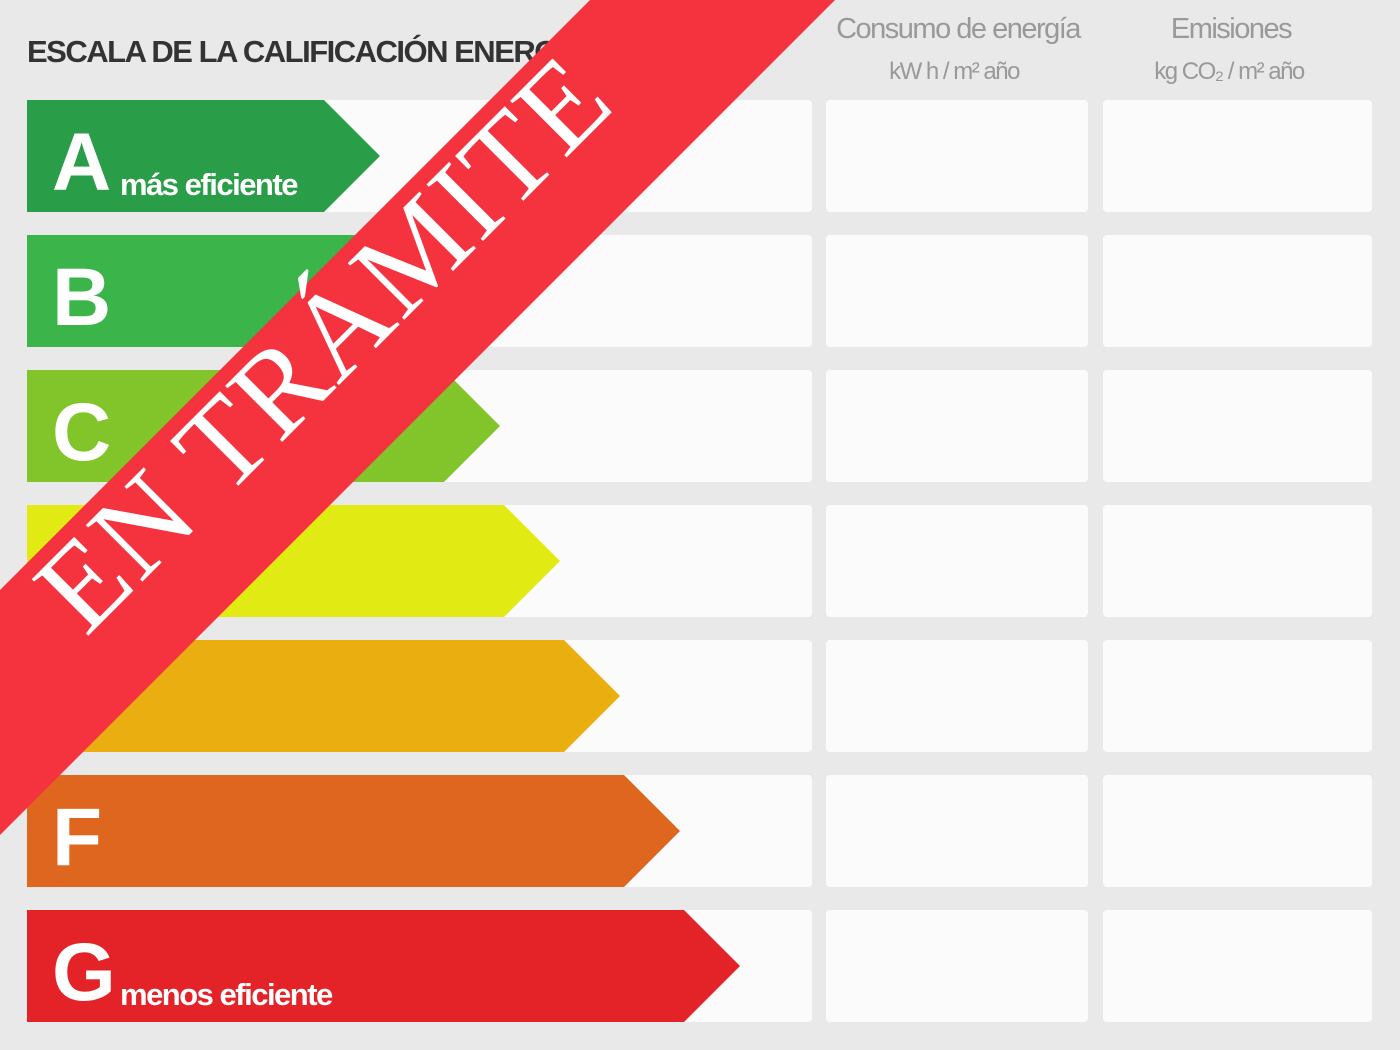  Describe the element at coordinates (77, 837) in the screenshot. I see `rating-letter: F` at that location.